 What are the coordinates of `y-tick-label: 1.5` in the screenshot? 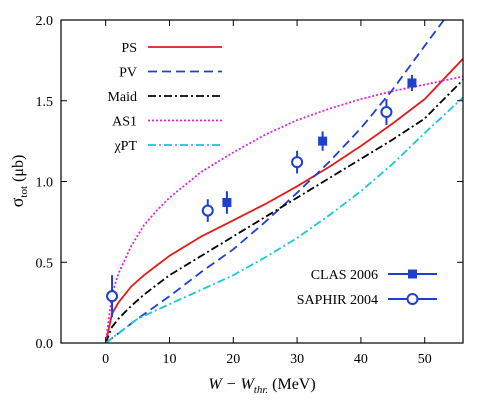 It's located at (45, 102).